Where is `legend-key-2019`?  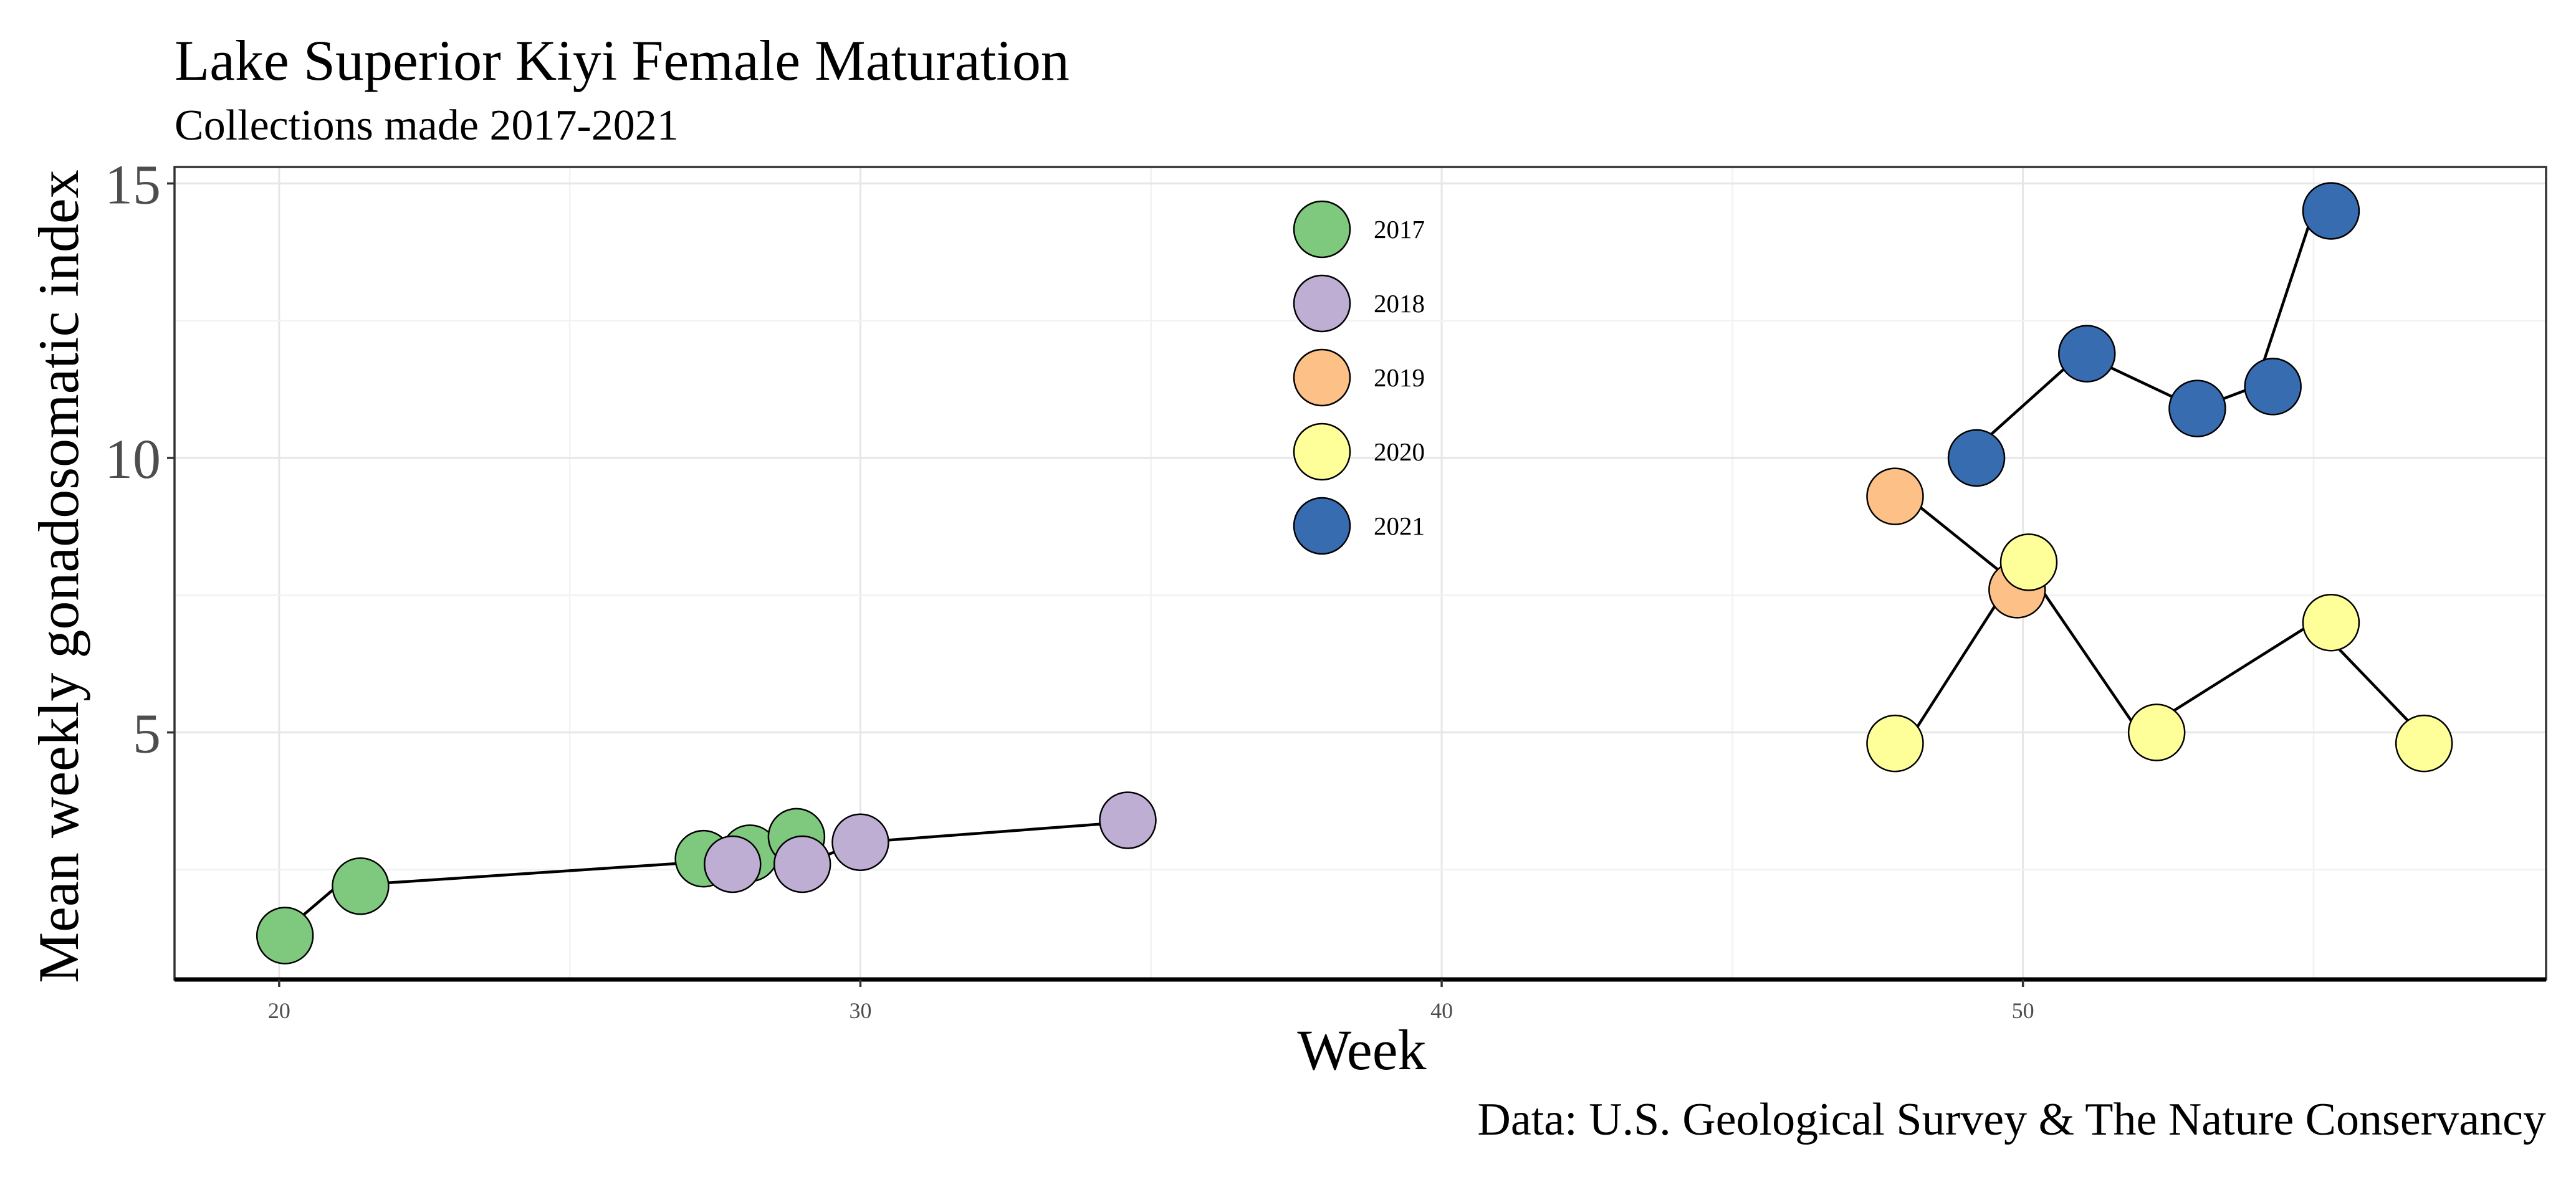
legend-key-2019 is located at coordinates (1322, 378).